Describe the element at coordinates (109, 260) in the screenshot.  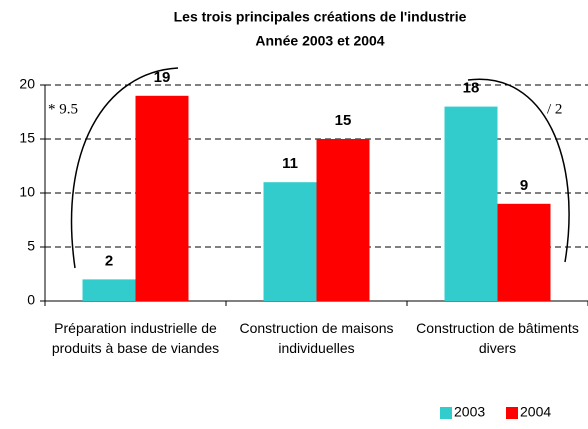
I see `value-label: 2` at that location.